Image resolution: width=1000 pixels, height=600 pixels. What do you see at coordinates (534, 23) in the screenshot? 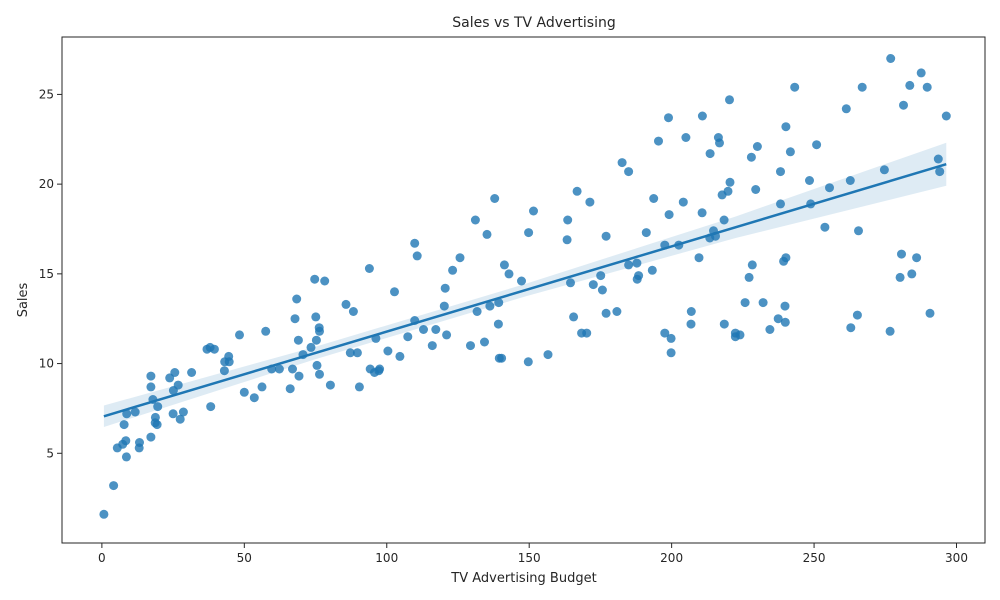
I see `chart-title: Sales vs TV Advertising` at bounding box center [534, 23].